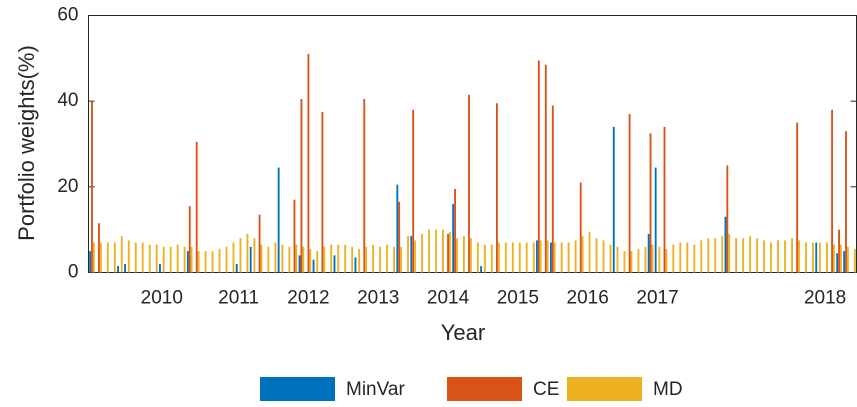 The height and width of the screenshot is (407, 857). I want to click on x-tick-label: 2011, so click(238, 298).